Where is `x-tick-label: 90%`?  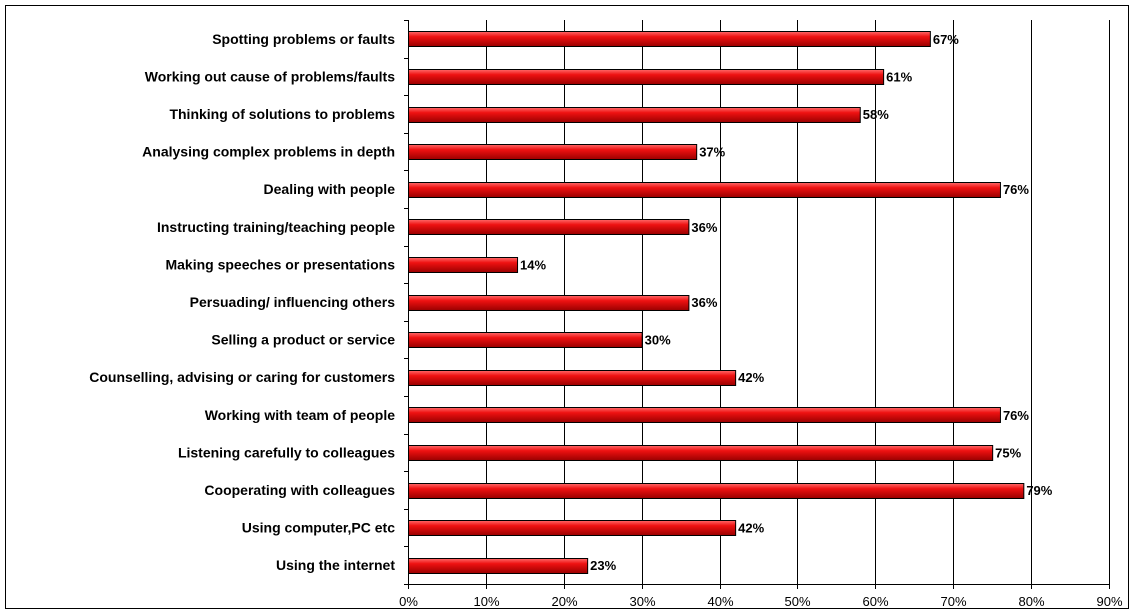
x-tick-label: 90% is located at coordinates (1109, 601).